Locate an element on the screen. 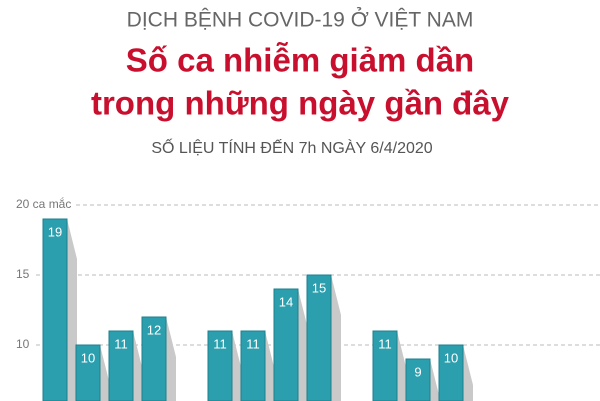 This screenshot has width=600, height=401. value-label: 19 is located at coordinates (55, 231).